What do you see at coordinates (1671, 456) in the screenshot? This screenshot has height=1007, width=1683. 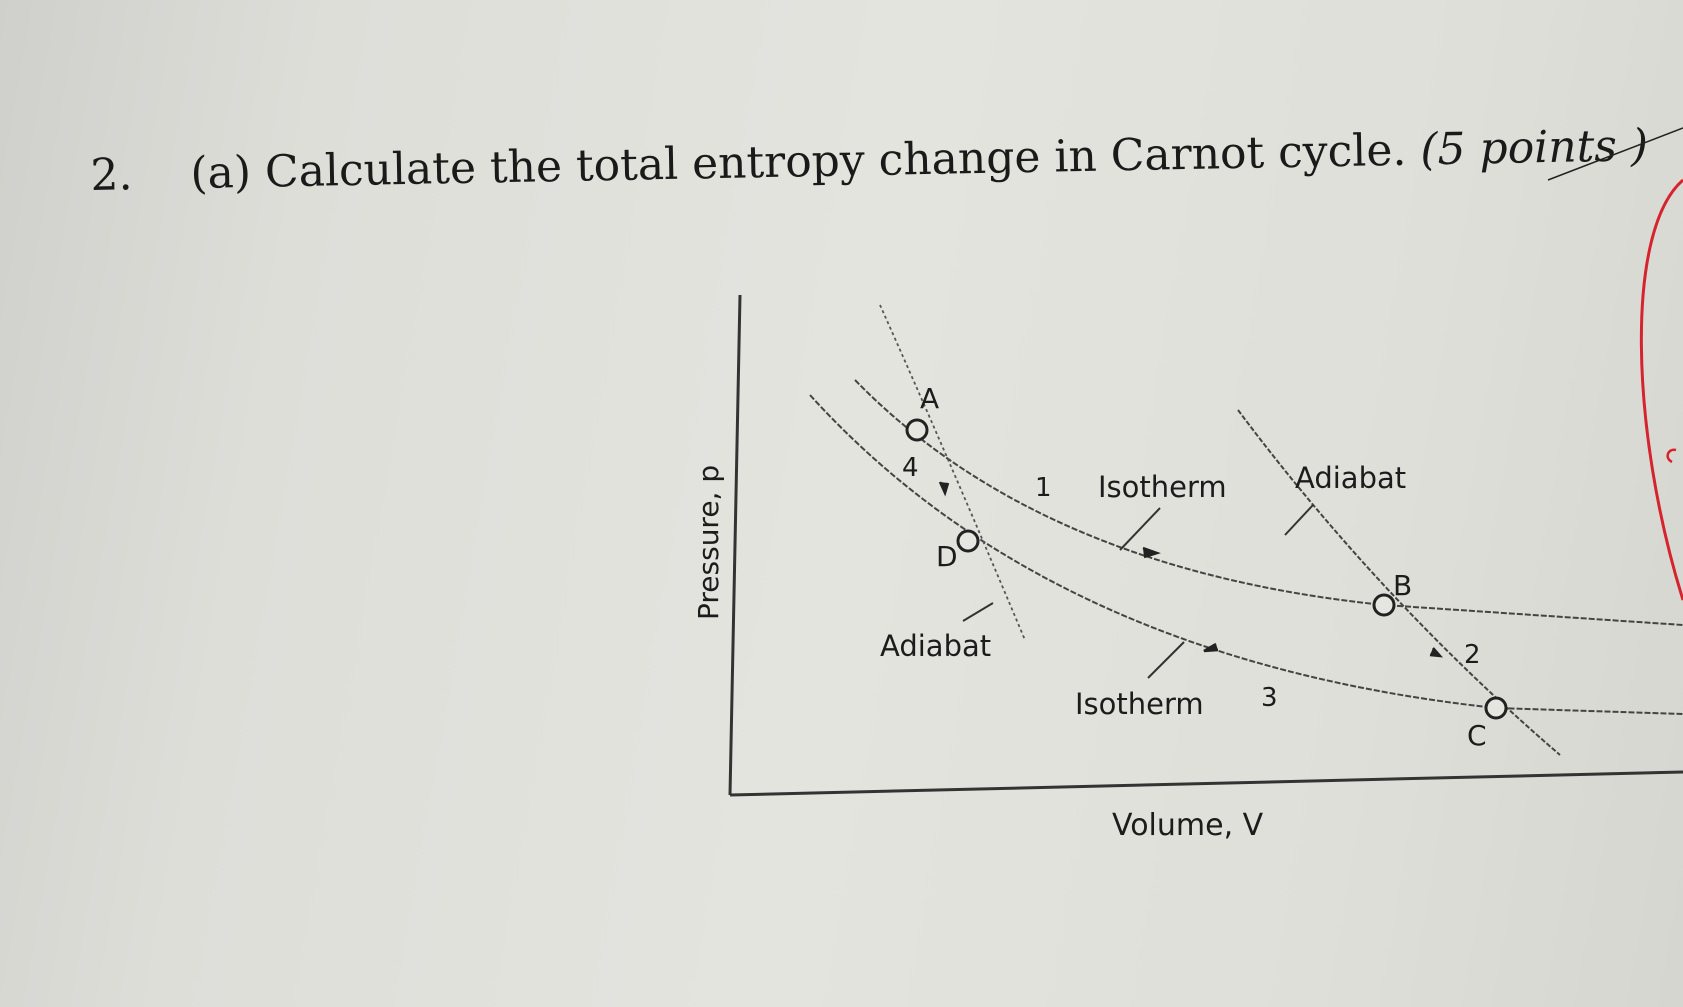 I see `red-pen-tick` at bounding box center [1671, 456].